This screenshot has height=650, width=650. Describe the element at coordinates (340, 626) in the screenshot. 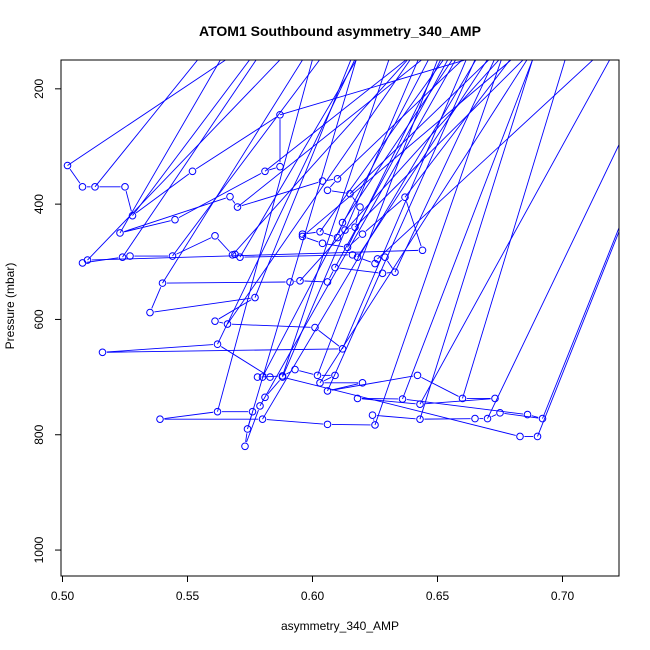

I see `x-axis-label: asymmetry_340_AMP` at that location.